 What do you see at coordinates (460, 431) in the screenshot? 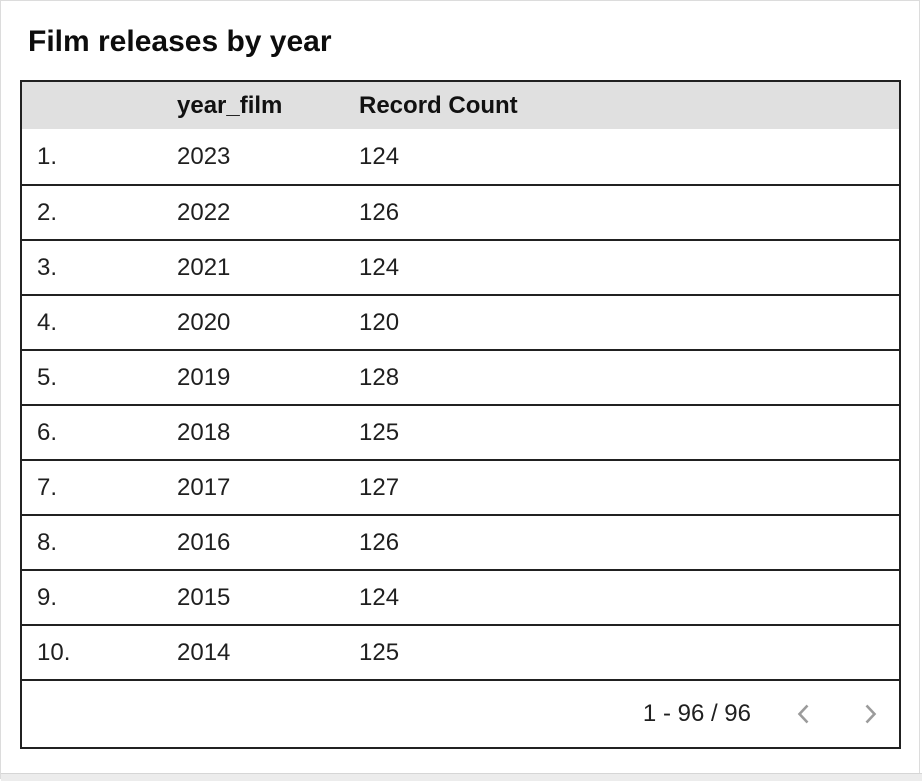
I see `table-row: 6. 2018 125` at bounding box center [460, 431].